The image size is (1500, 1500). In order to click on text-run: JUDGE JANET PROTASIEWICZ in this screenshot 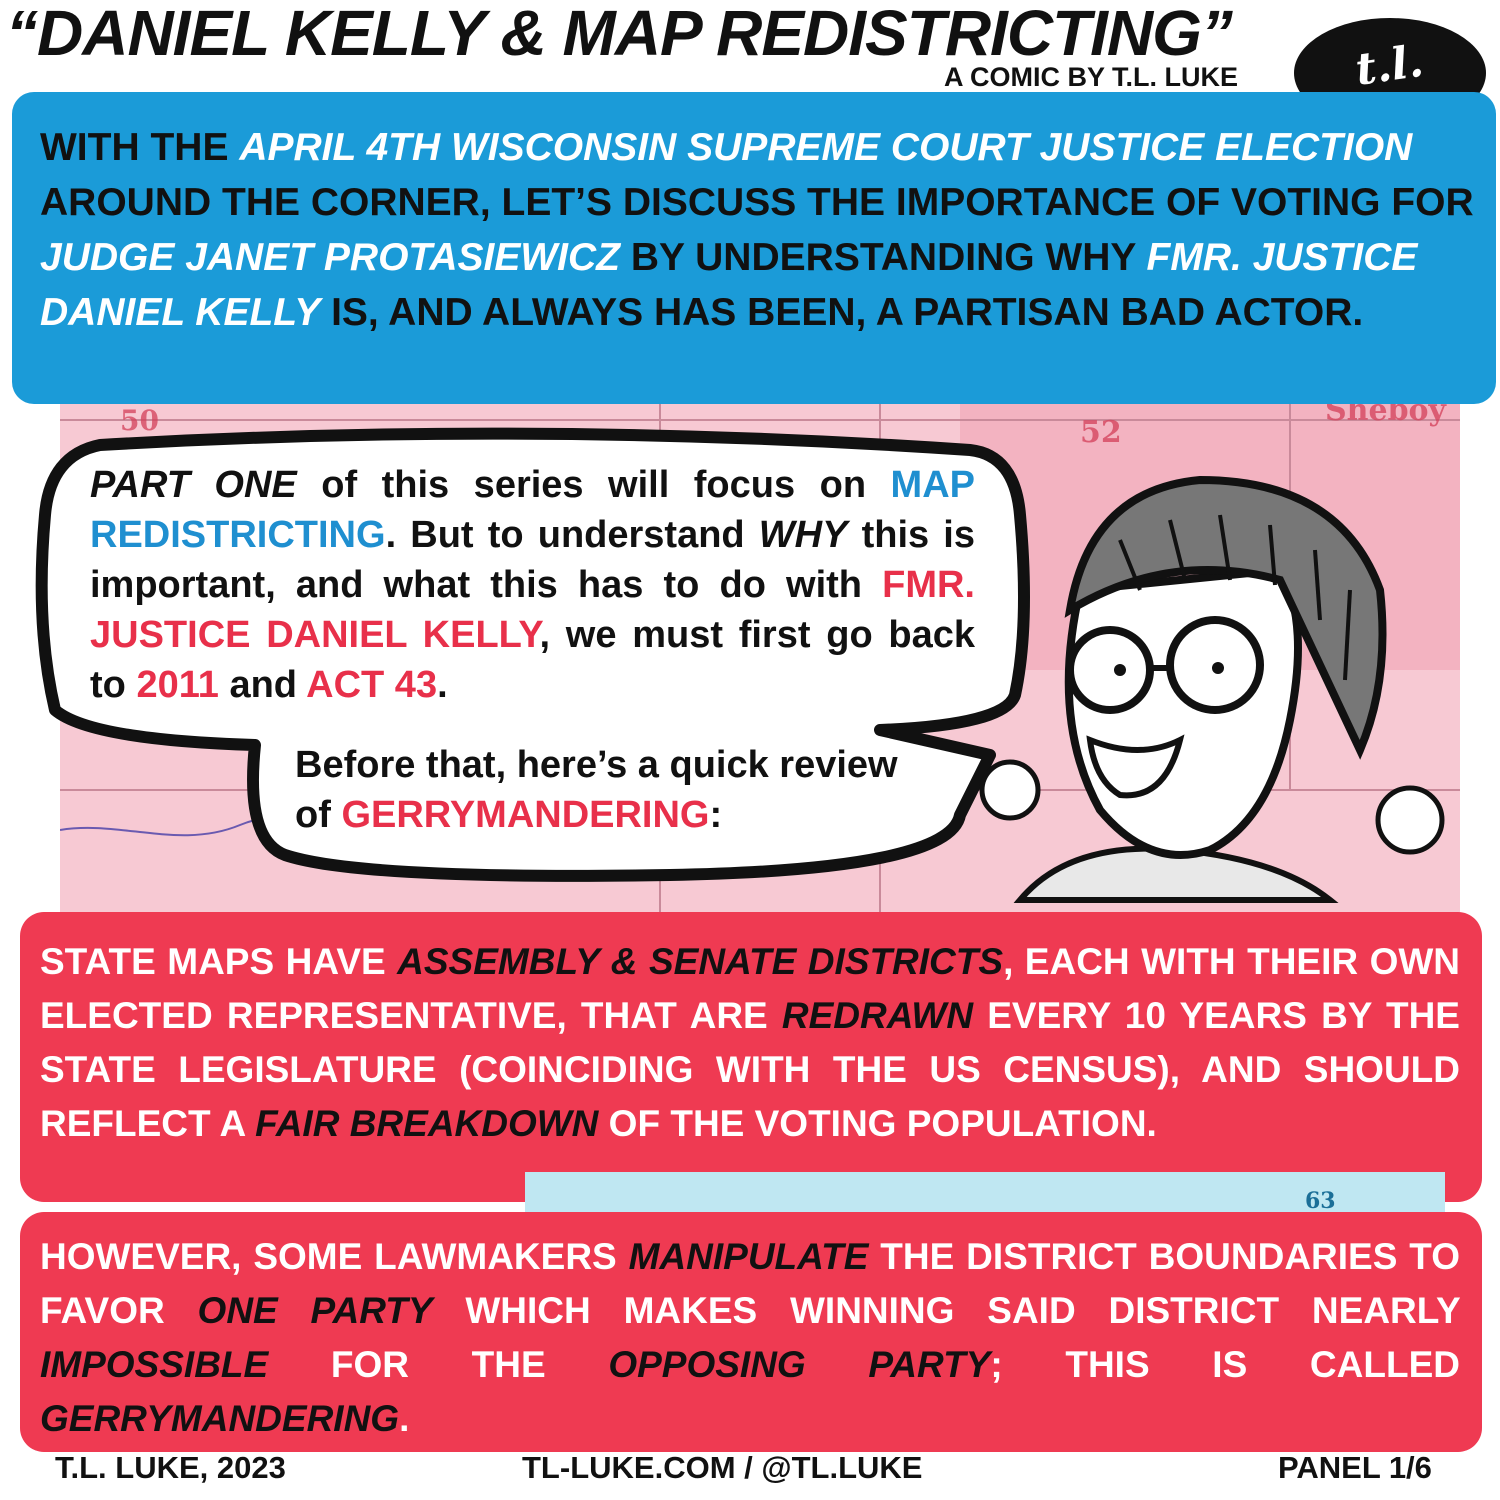, I will do `click(330, 257)`.